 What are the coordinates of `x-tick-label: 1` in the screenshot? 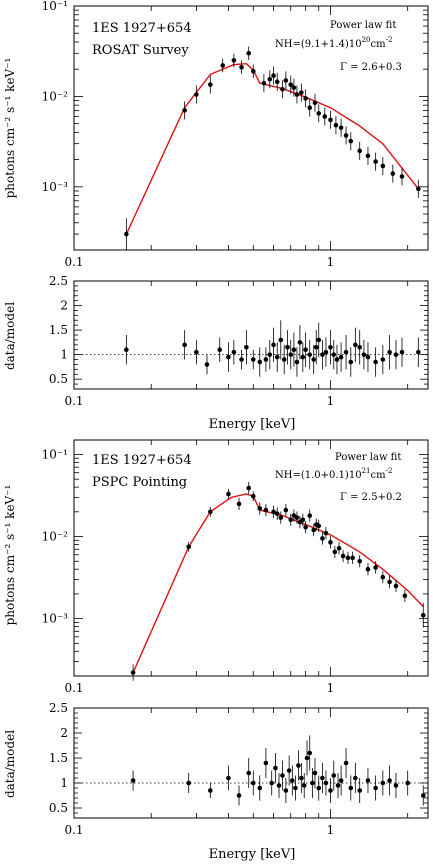 It's located at (331, 830).